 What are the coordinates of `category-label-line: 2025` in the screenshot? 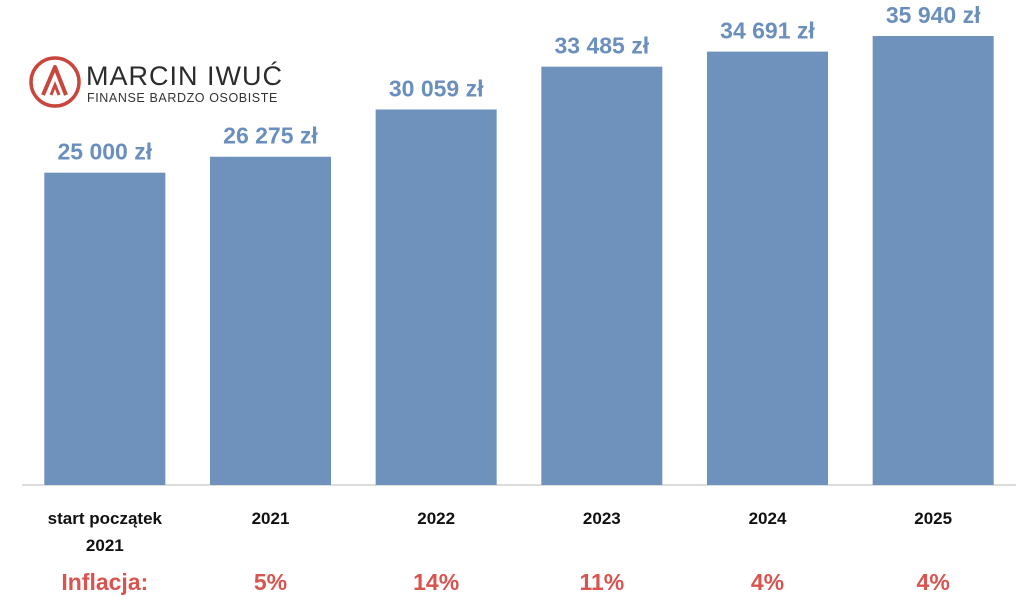 It's located at (933, 518).